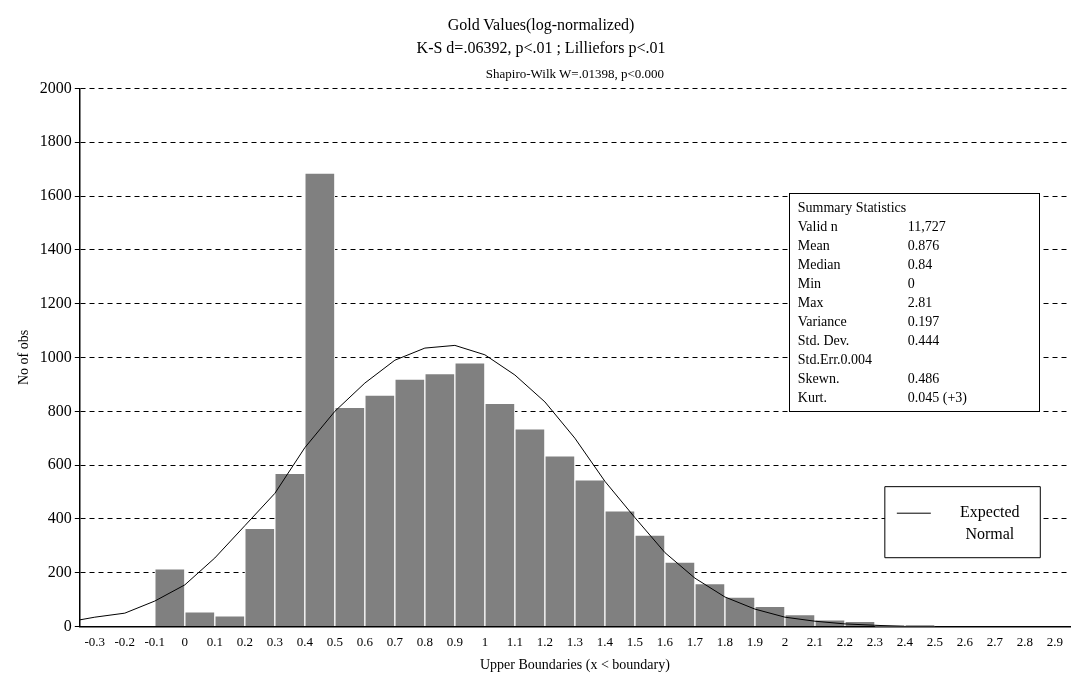  What do you see at coordinates (835, 360) in the screenshot?
I see `annotation: Std.Err.0.004` at bounding box center [835, 360].